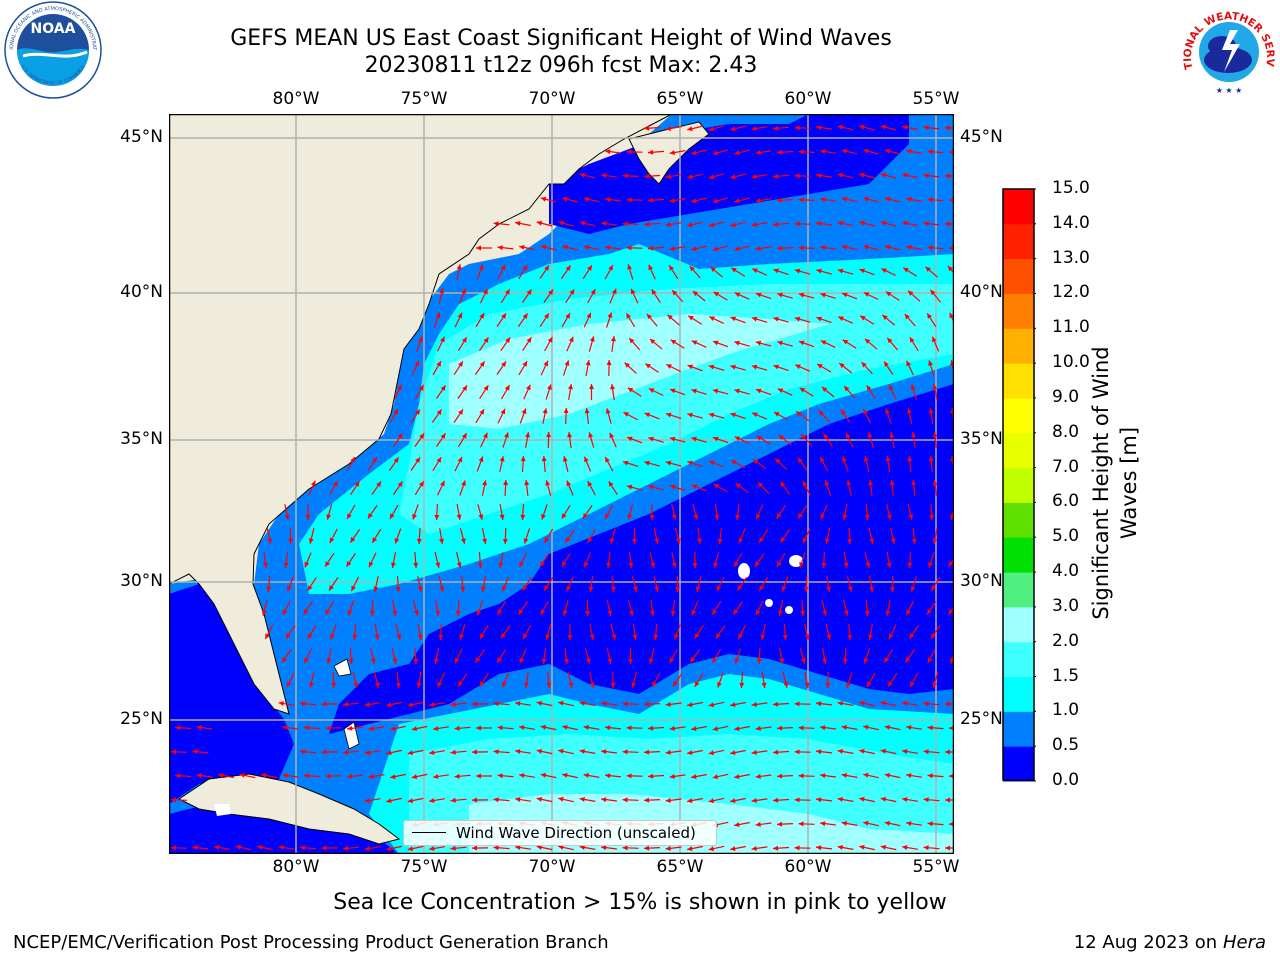 The image size is (1280, 960). Describe the element at coordinates (936, 867) in the screenshot. I see `lon-tick-bottom: 55°W` at that location.